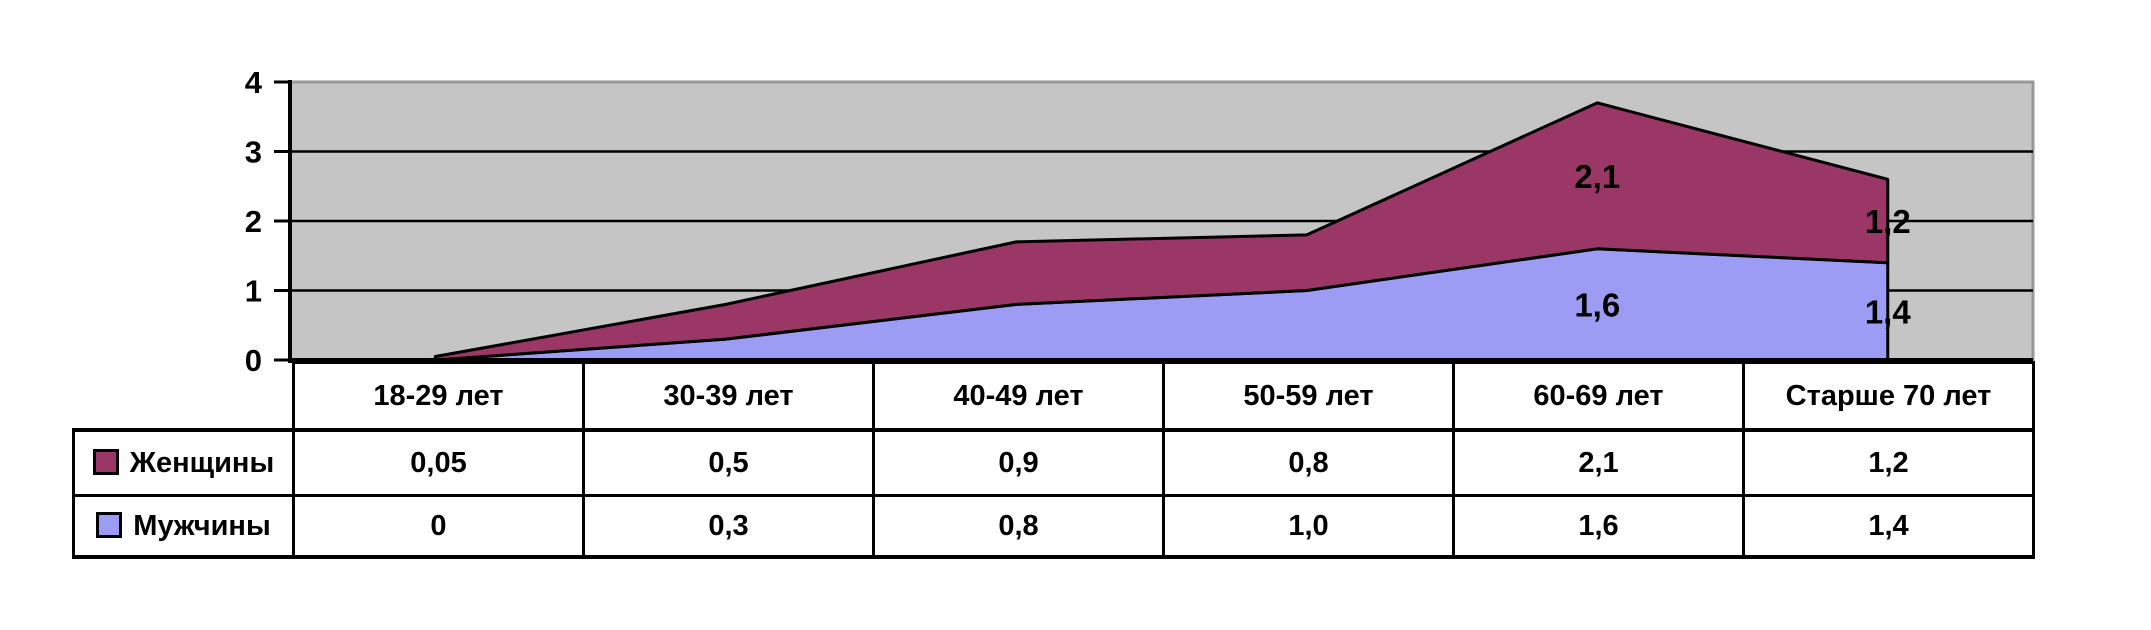  I want to click on data-label: 2,1, so click(1597, 176).